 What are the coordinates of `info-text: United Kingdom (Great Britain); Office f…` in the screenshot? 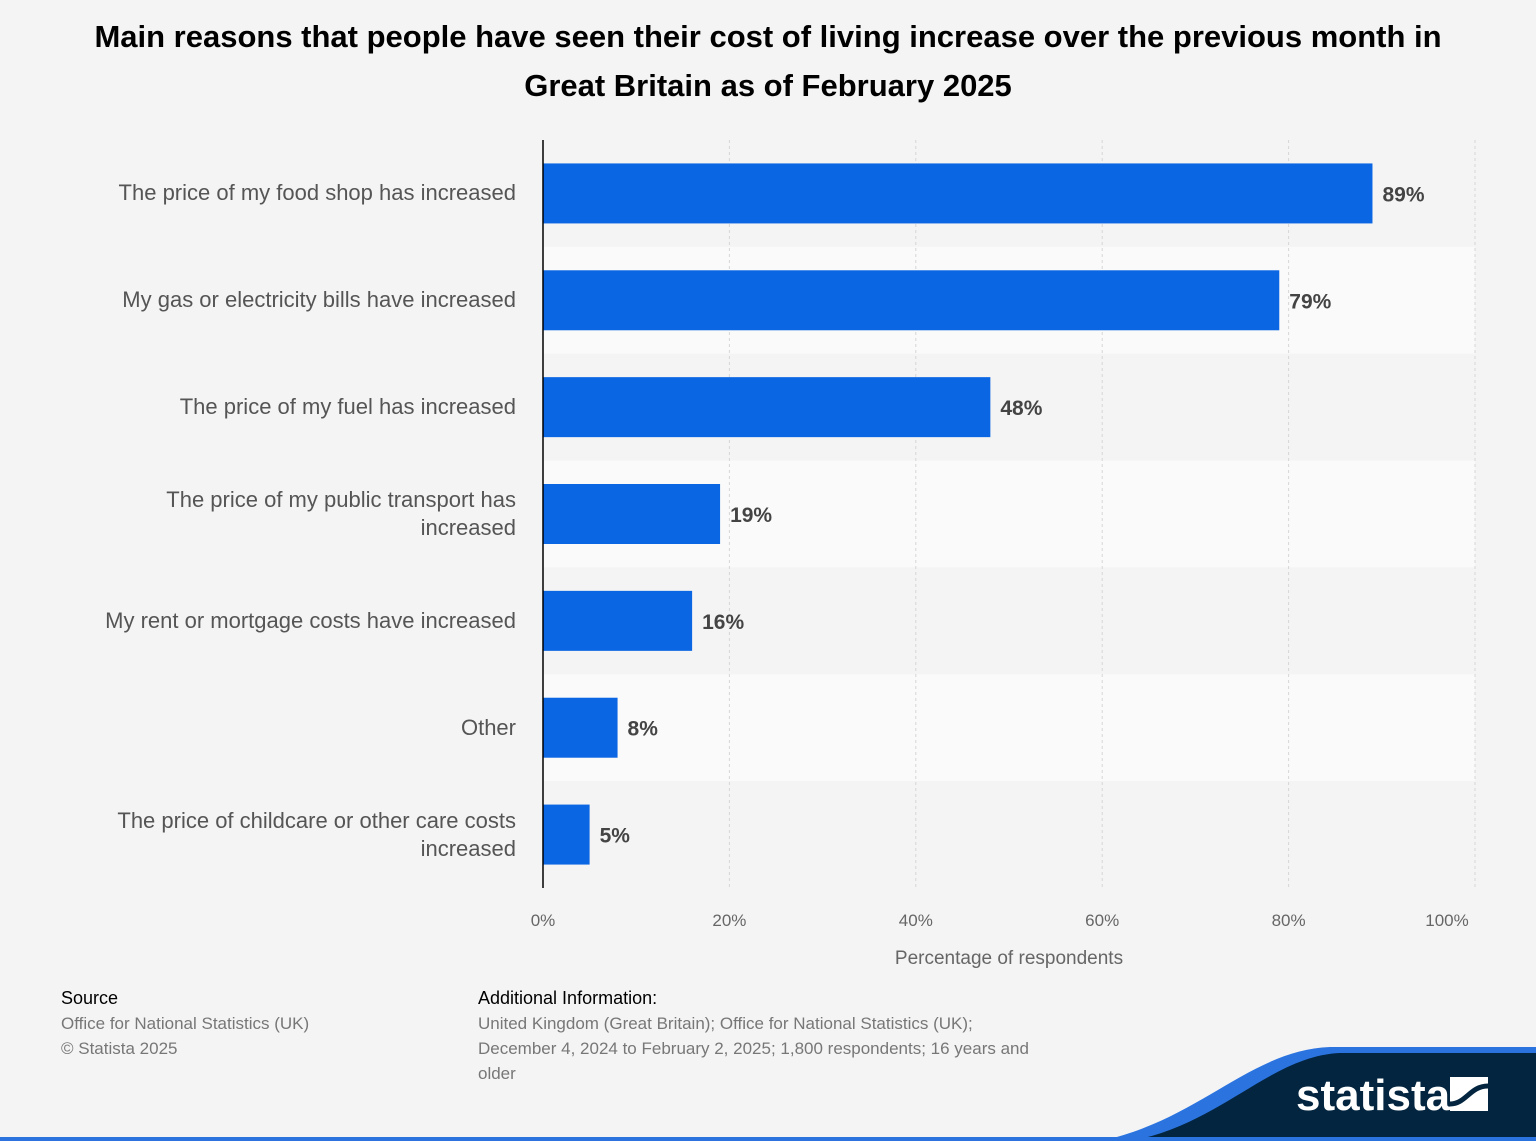 It's located at (753, 1048).